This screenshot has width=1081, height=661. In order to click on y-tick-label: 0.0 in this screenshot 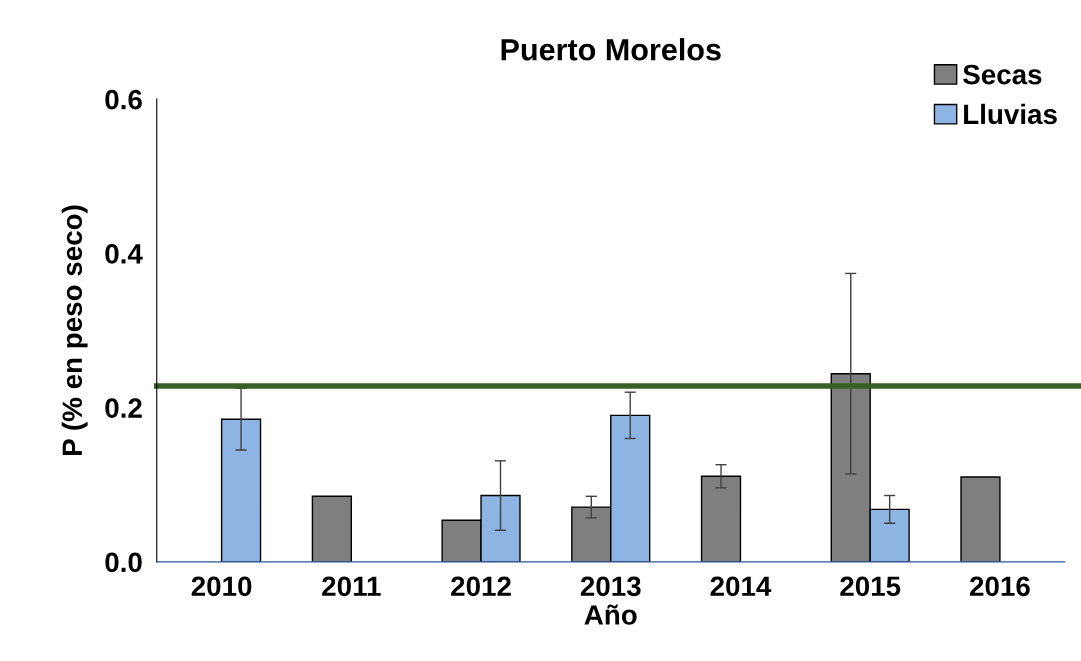, I will do `click(123, 562)`.